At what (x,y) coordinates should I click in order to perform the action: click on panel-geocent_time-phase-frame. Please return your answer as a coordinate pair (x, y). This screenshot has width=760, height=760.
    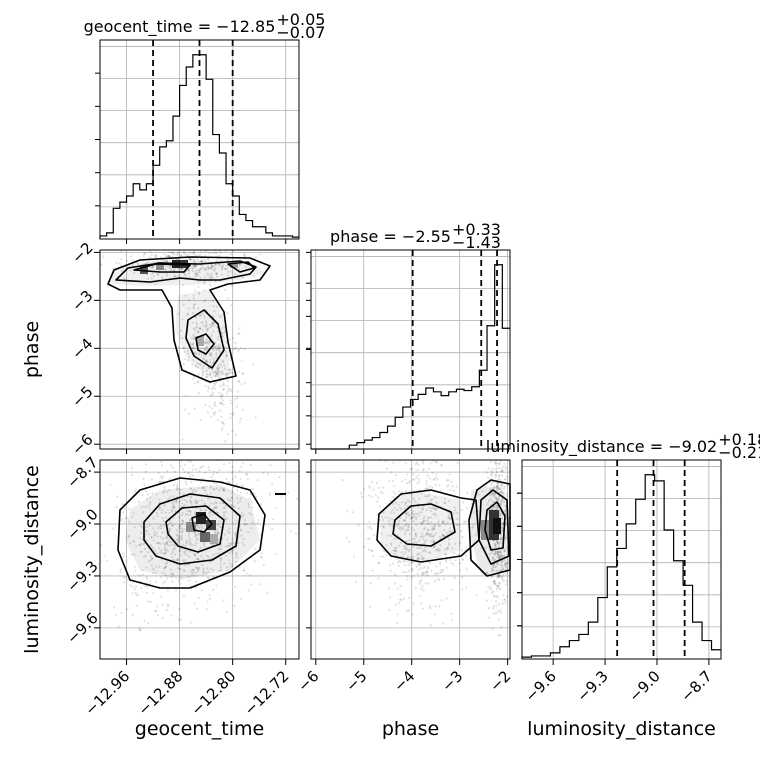
    Looking at the image, I should click on (199, 349).